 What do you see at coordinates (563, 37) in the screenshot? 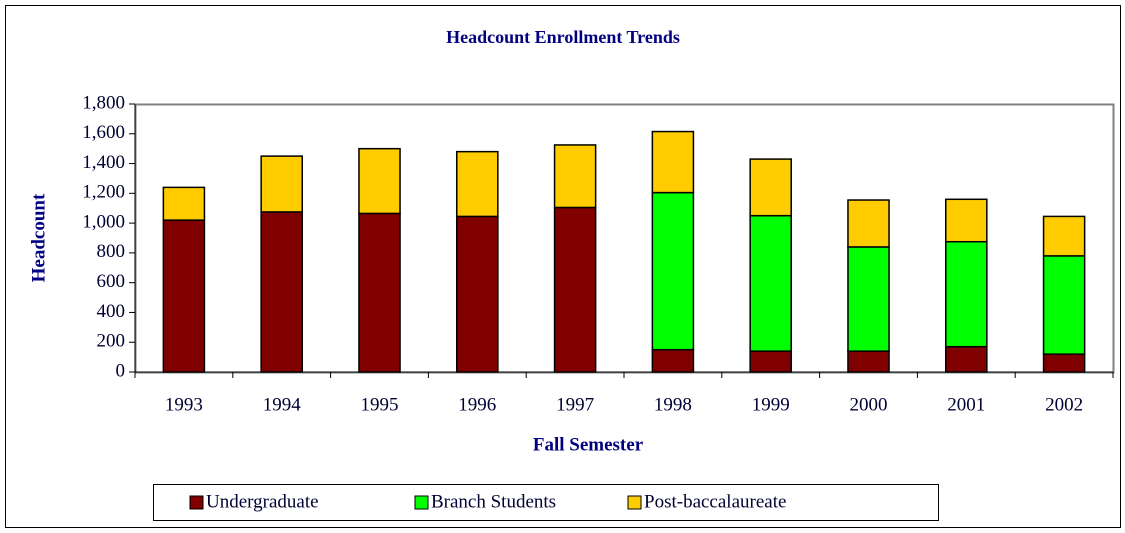
I see `chart-title: Headcount Enrollment Trends` at bounding box center [563, 37].